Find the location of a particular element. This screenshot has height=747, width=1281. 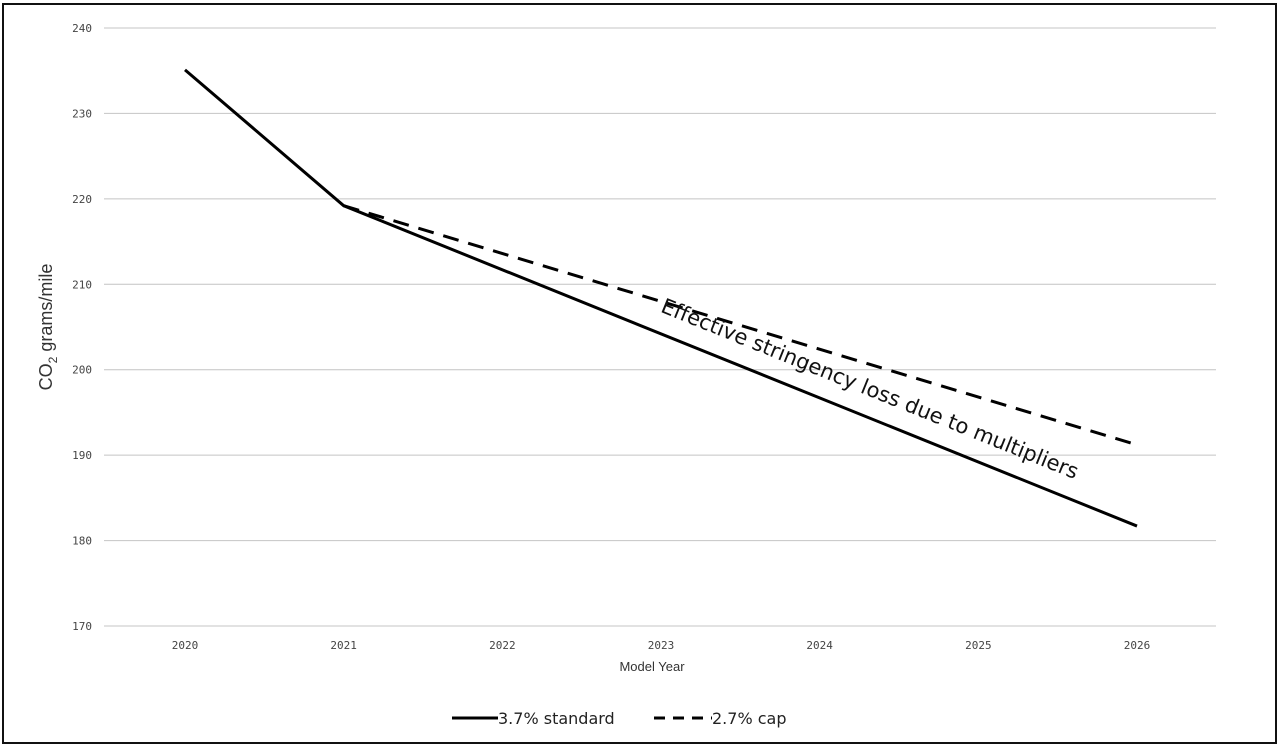

y-tick-label: 170 is located at coordinates (82, 626).